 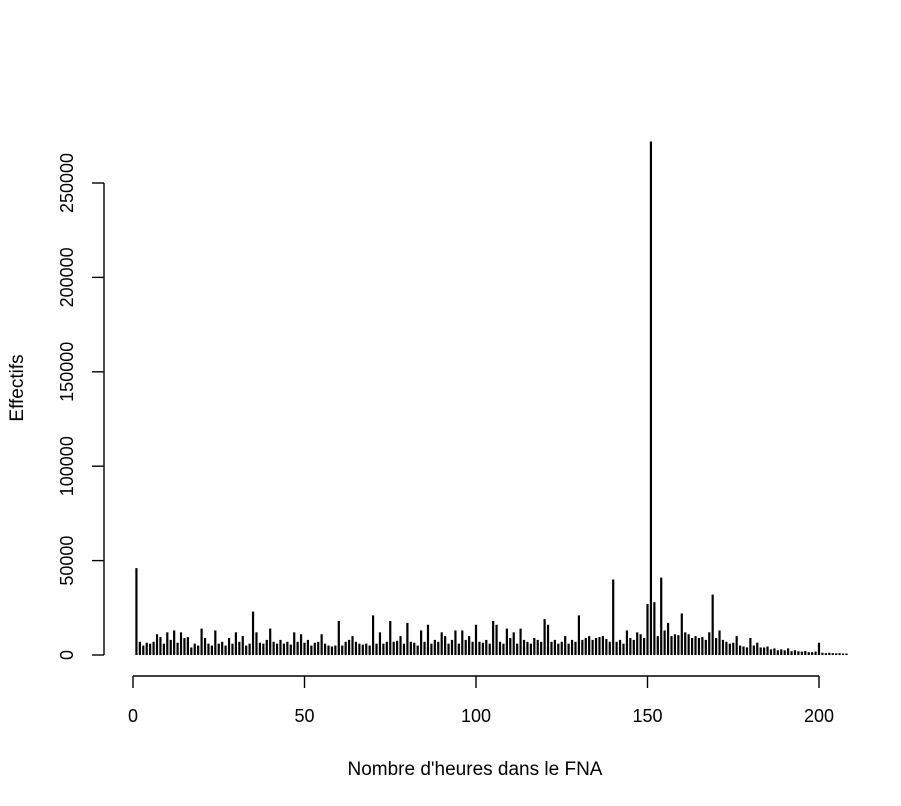 What do you see at coordinates (476, 716) in the screenshot?
I see `x-tick-label: 100` at bounding box center [476, 716].